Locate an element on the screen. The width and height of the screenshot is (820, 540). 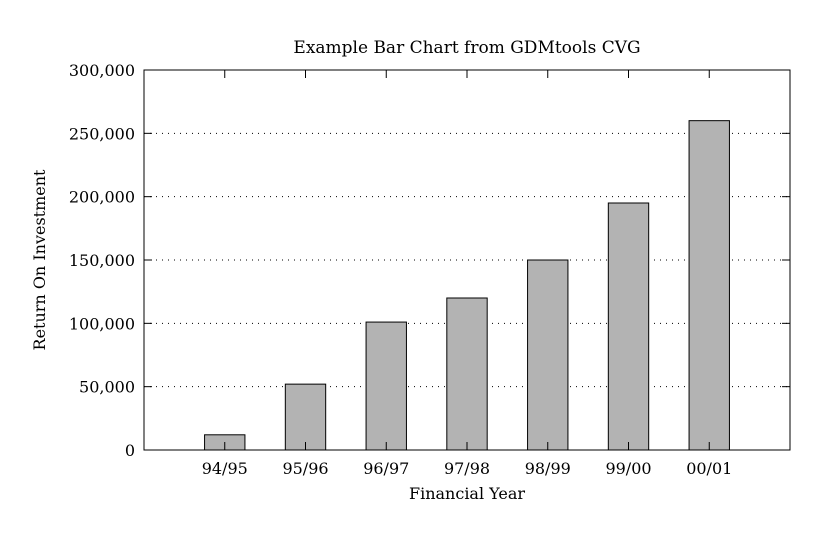
y-tick-label: 50,000 is located at coordinates (107, 387).